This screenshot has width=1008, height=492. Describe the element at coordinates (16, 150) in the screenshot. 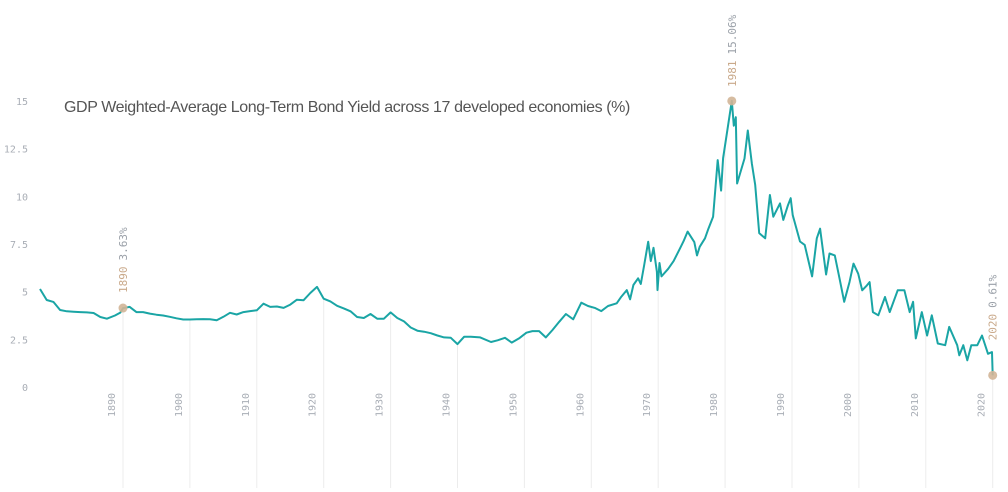

I see `y-tick-label: 12.5` at that location.